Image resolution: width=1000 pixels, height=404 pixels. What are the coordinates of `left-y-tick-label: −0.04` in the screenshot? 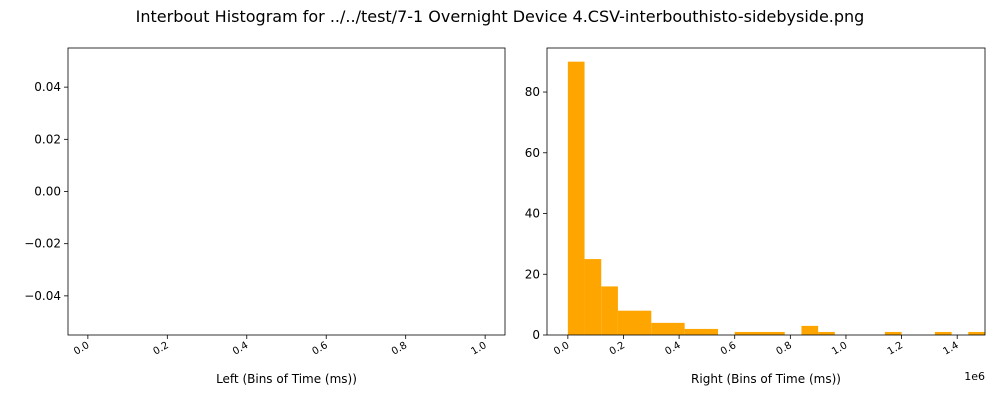 It's located at (42, 296).